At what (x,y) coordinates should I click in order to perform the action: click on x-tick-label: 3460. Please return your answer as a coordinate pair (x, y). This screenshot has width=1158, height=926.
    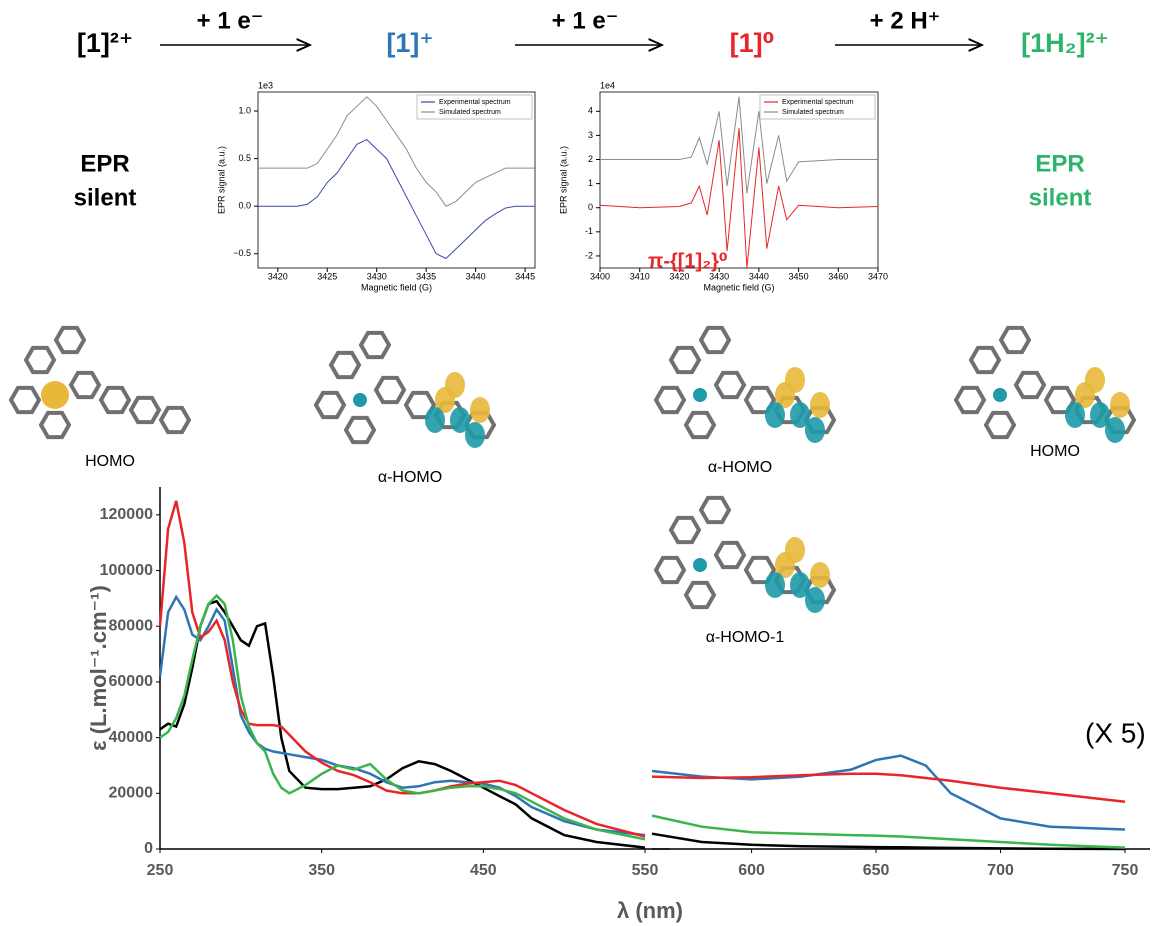
    Looking at the image, I should click on (838, 276).